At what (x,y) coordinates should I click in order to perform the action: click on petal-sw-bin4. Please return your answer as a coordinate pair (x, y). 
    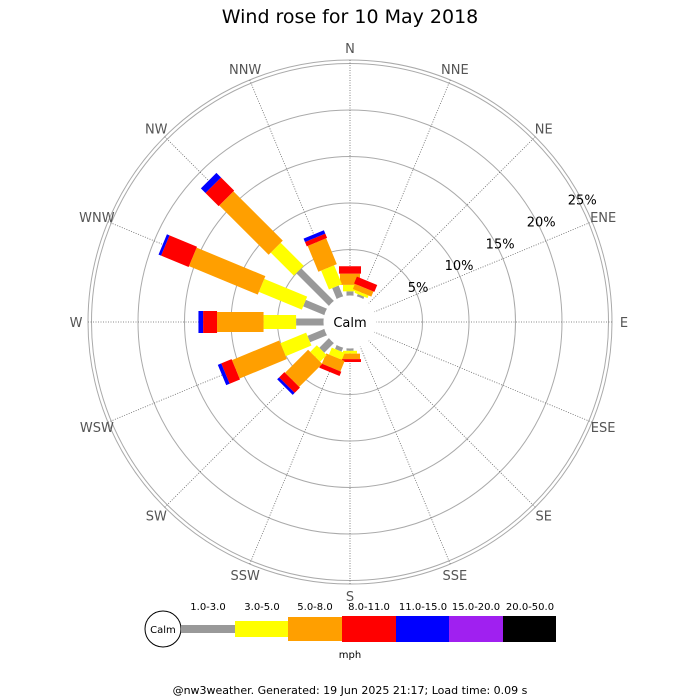
    Looking at the image, I should click on (289, 382).